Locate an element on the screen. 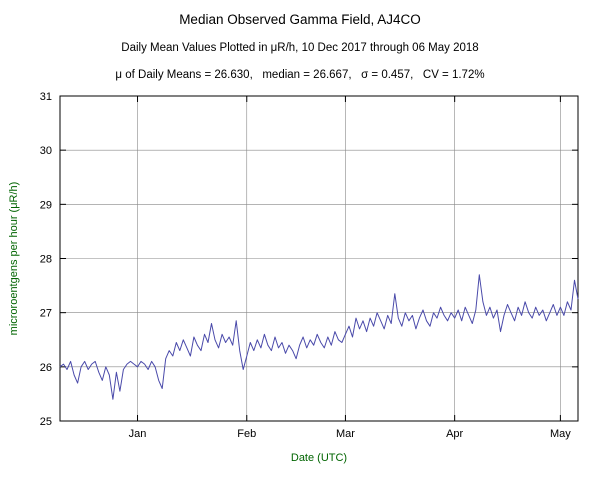  y-tick-label: 26 is located at coordinates (46, 368).